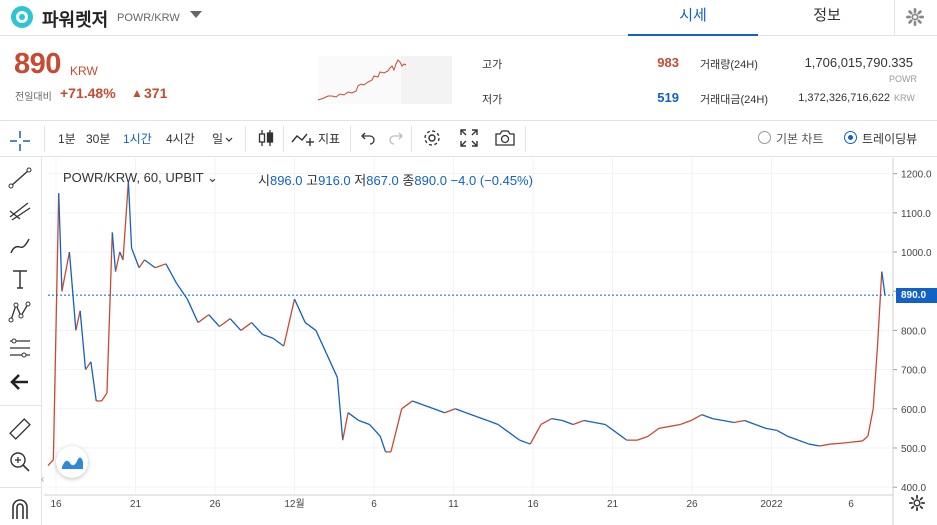  I want to click on trade-amount-unit: KRW, so click(904, 98).